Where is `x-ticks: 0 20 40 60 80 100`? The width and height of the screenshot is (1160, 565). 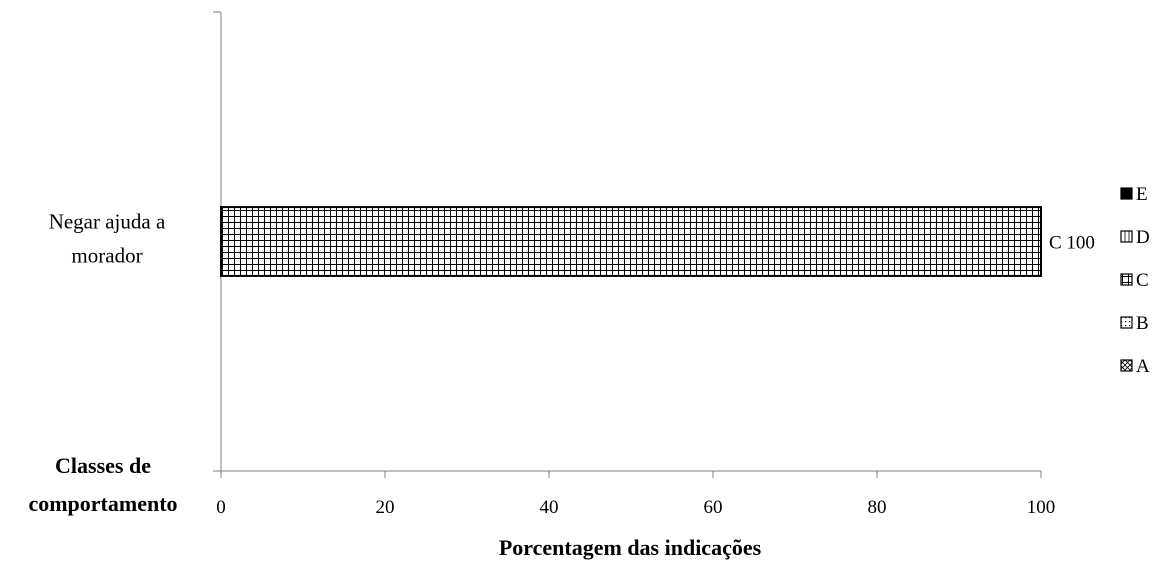 x-ticks: 0 20 40 60 80 100 is located at coordinates (635, 494).